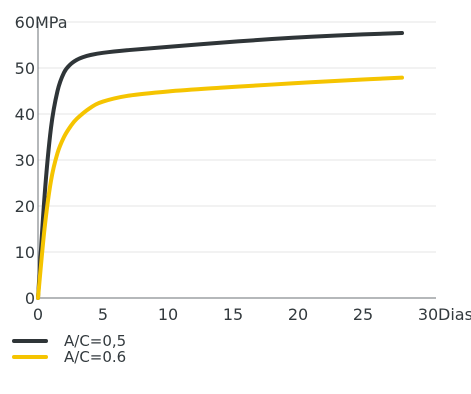 The height and width of the screenshot is (394, 471). I want to click on y-tick-label: 20, so click(25, 206).